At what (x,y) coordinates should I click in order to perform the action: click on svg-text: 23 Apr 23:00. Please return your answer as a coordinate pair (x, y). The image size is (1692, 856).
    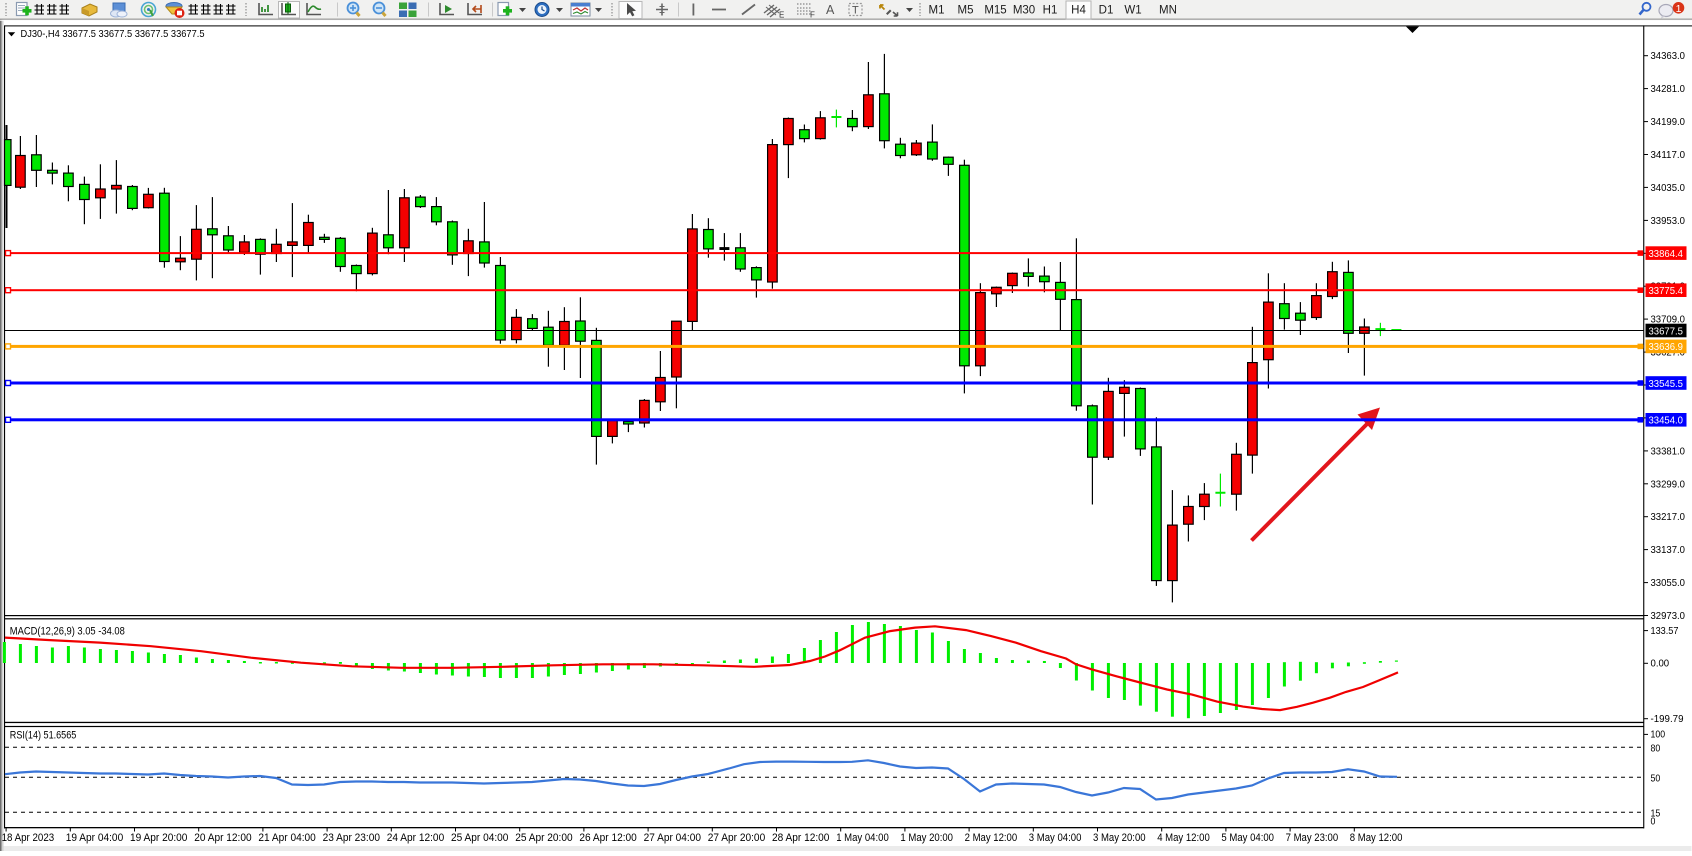
    Looking at the image, I should click on (351, 838).